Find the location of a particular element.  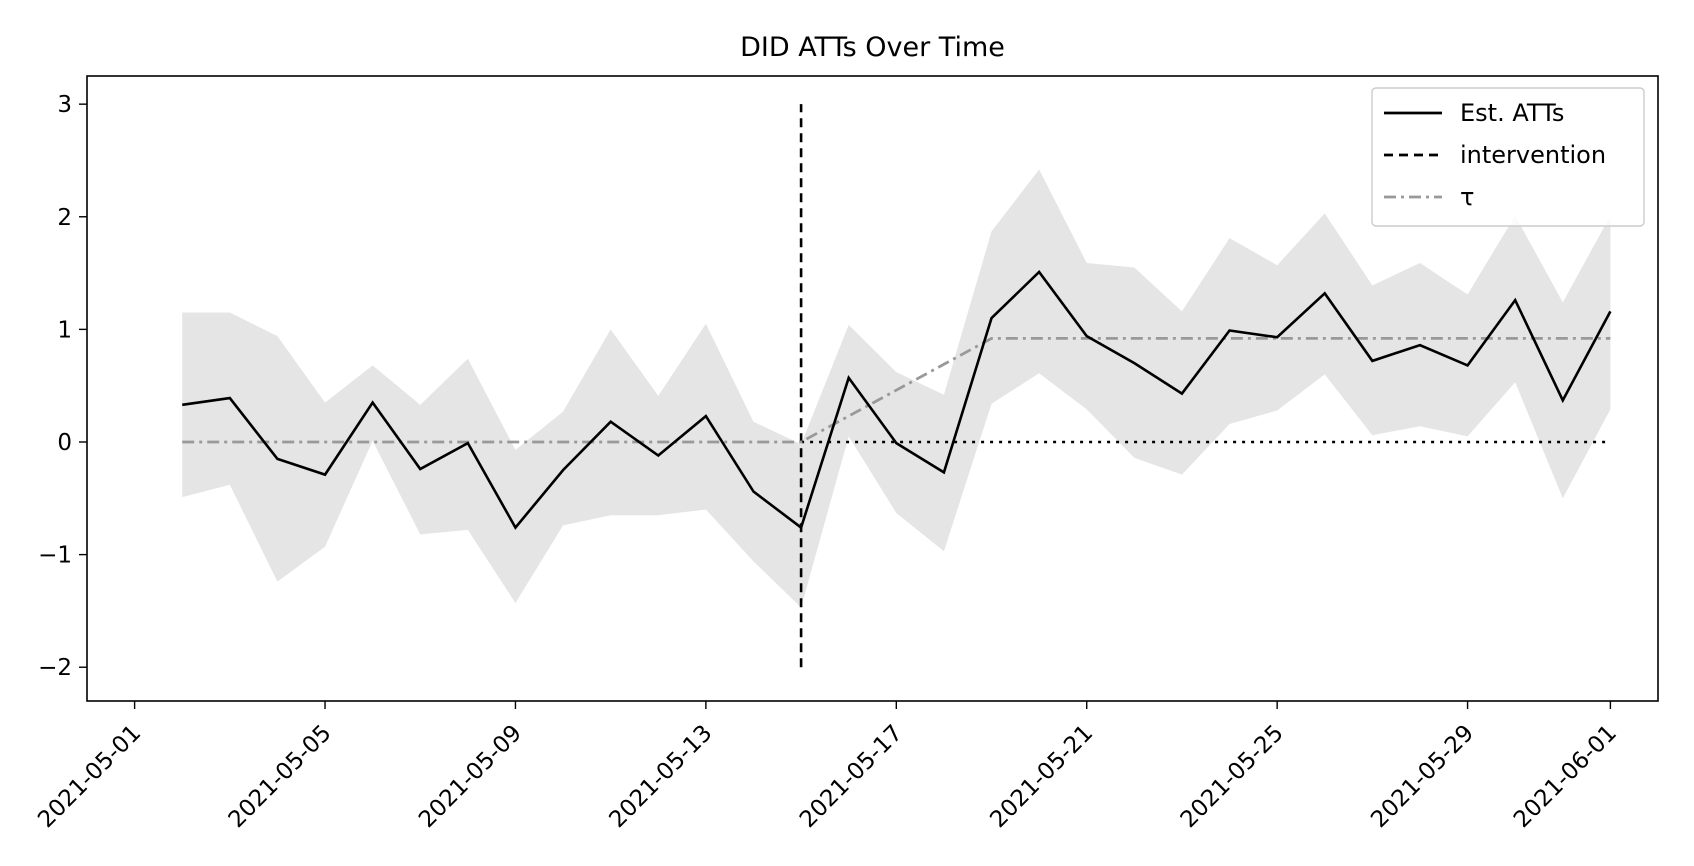

legend-box is located at coordinates (1508, 157).